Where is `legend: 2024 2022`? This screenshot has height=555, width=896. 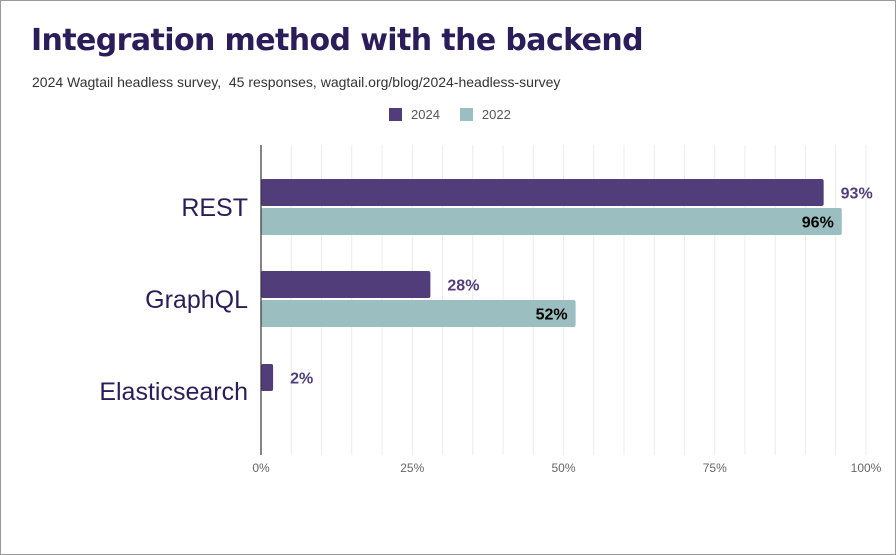
legend: 2024 2022 is located at coordinates (460, 114).